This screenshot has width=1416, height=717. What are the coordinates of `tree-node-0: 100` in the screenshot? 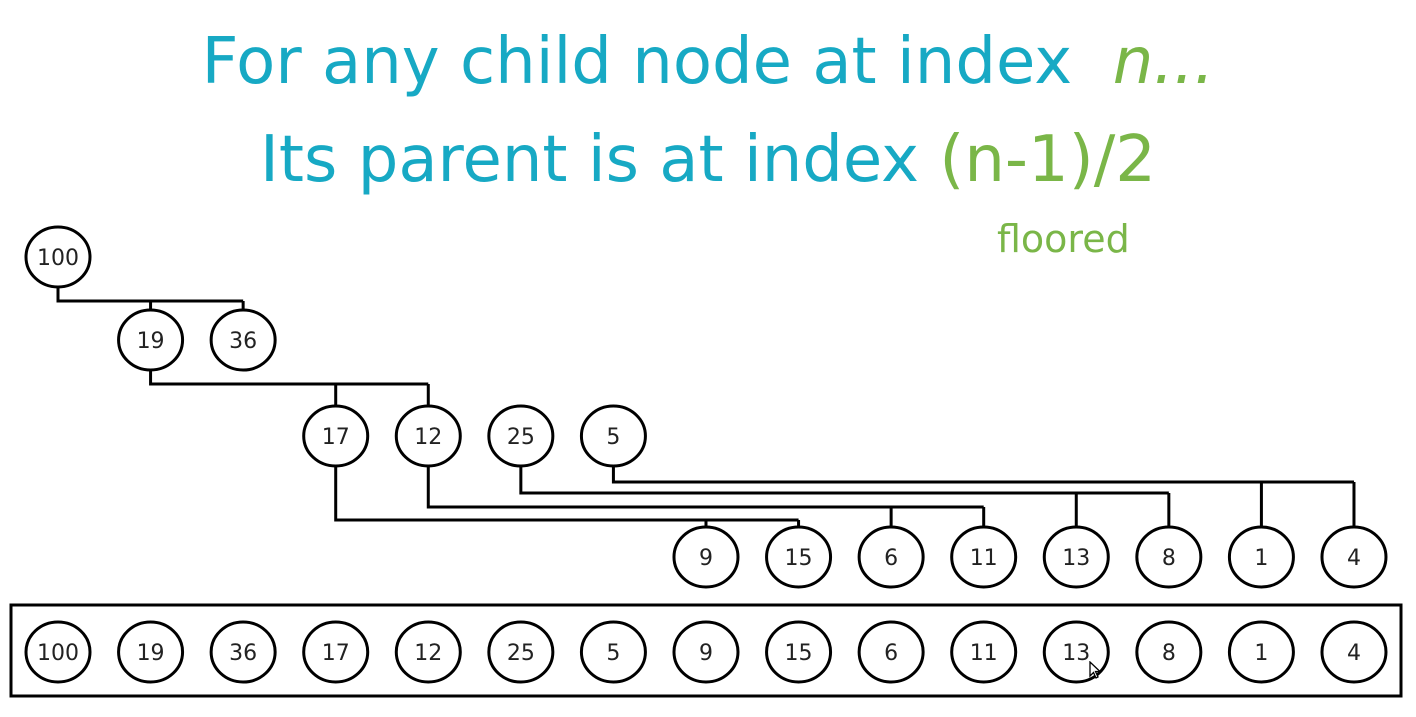 It's located at (58, 257).